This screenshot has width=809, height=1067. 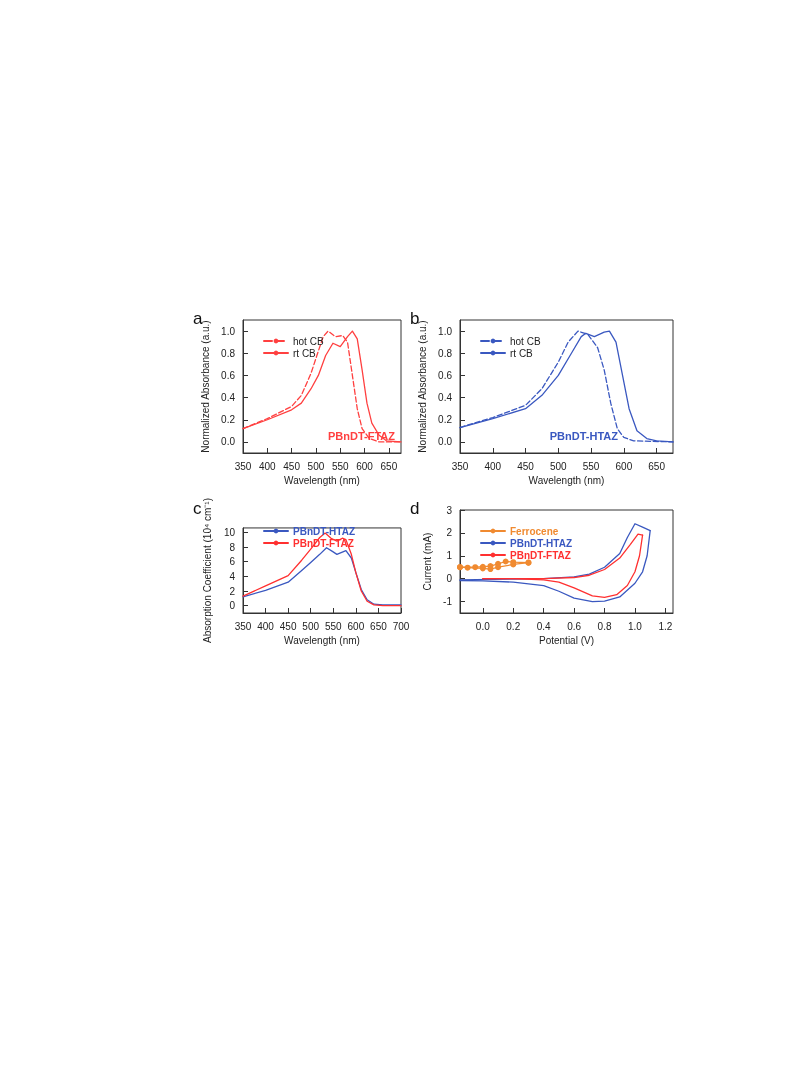 What do you see at coordinates (604, 626) in the screenshot?
I see `x-tick-label: 0.8` at bounding box center [604, 626].